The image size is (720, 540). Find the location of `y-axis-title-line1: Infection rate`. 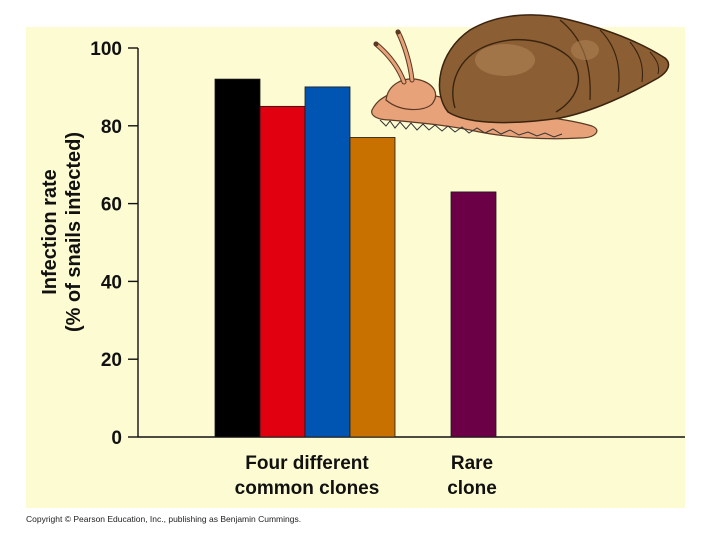

y-axis-title-line1: Infection rate is located at coordinates (50, 232).